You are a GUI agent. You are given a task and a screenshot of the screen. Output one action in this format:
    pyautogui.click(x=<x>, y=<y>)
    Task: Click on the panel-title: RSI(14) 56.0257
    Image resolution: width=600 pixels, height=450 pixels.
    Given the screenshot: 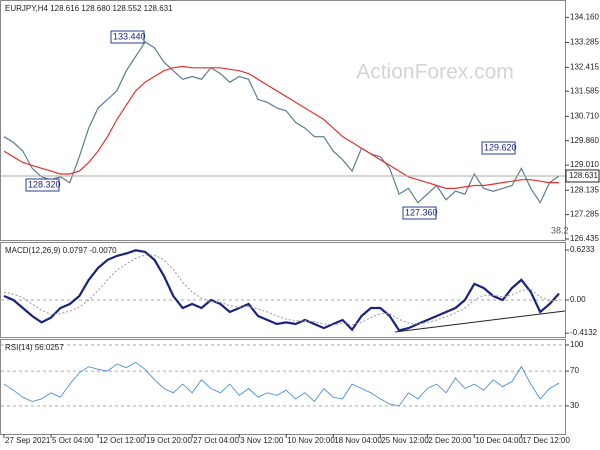 What is the action you would take?
    pyautogui.click(x=34, y=347)
    